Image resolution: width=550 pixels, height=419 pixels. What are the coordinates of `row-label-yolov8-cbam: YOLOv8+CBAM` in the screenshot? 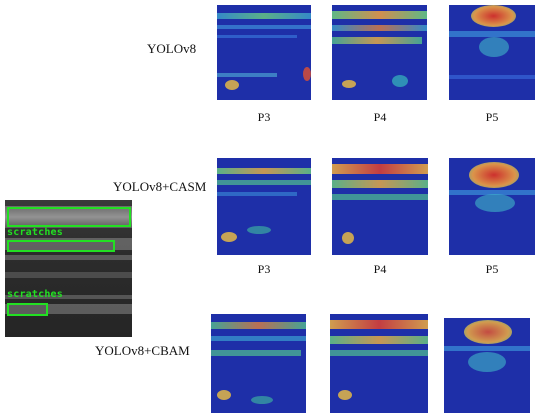 It's located at (142, 350).